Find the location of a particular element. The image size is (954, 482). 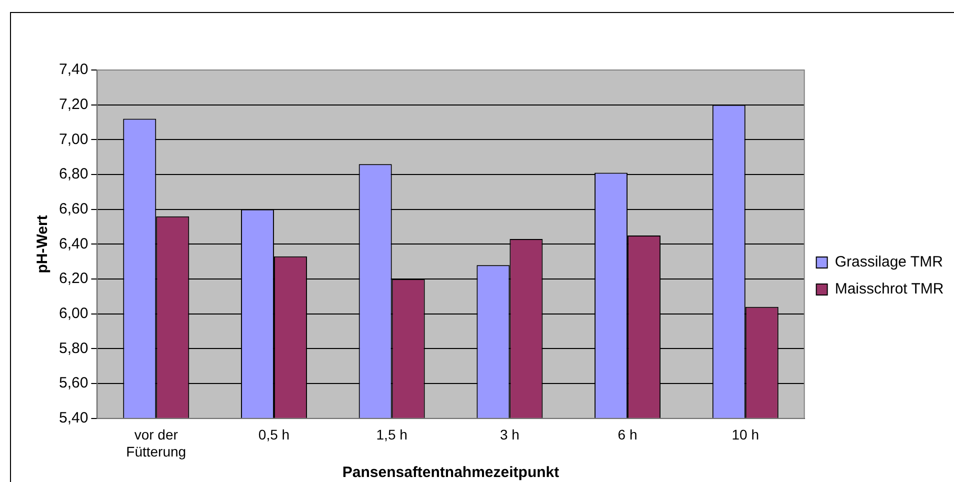

y-tick-label: 6,40 is located at coordinates (73, 243).